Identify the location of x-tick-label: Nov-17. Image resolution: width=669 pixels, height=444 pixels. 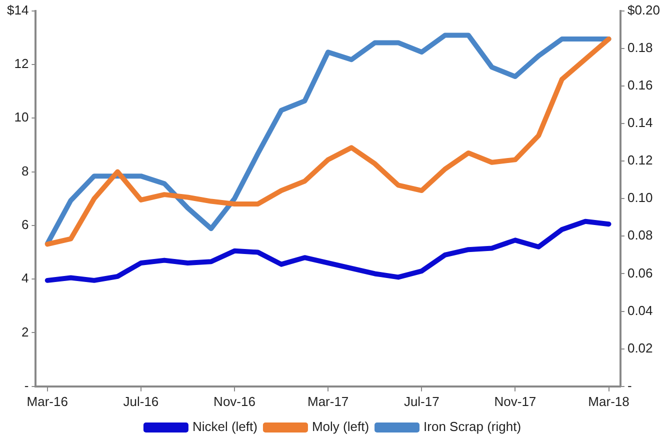
(515, 401).